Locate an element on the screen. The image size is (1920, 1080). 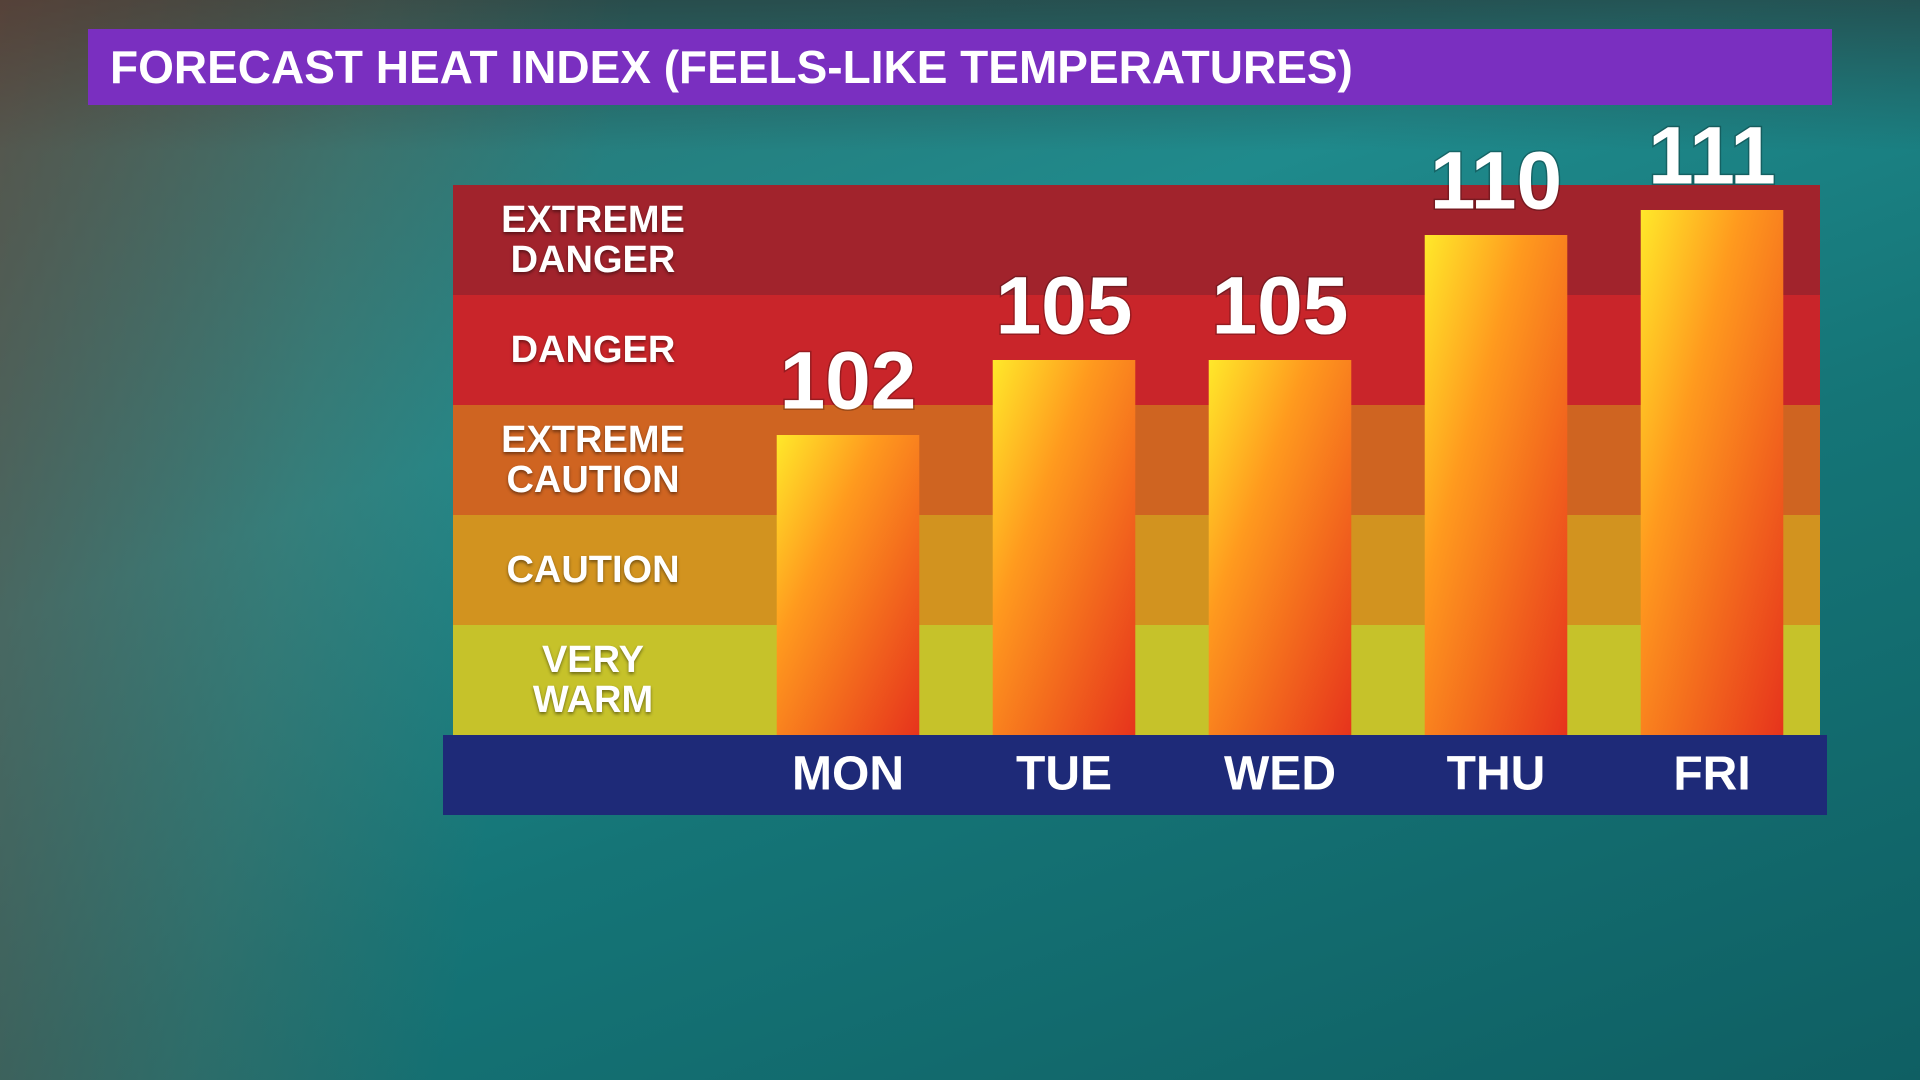
band-label: DANGER is located at coordinates (593, 350).